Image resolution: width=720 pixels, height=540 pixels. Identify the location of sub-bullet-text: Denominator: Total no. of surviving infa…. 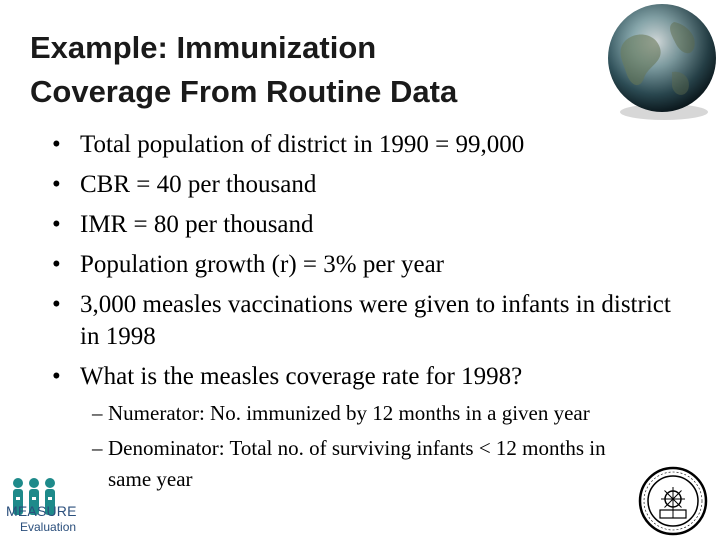
(357, 463).